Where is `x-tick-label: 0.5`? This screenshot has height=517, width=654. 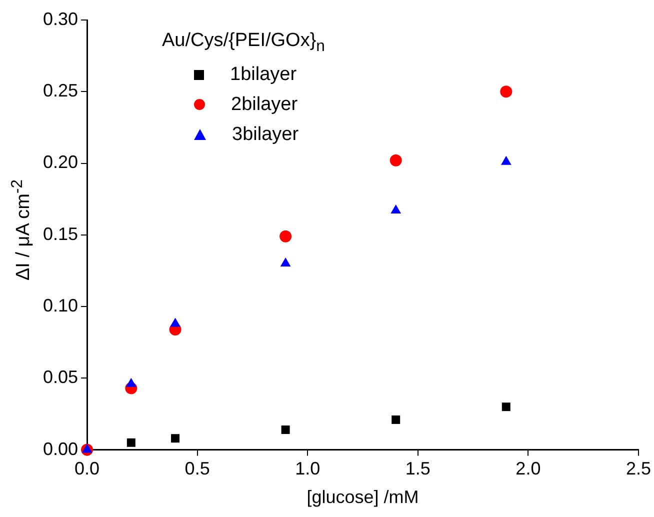
x-tick-label: 0.5 is located at coordinates (197, 468).